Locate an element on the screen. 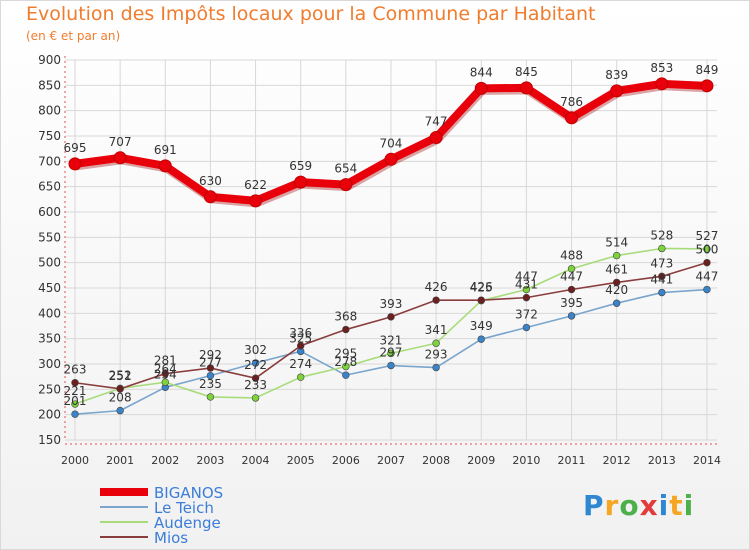 Image resolution: width=750 pixels, height=550 pixels. data-label: 368 is located at coordinates (345, 317).